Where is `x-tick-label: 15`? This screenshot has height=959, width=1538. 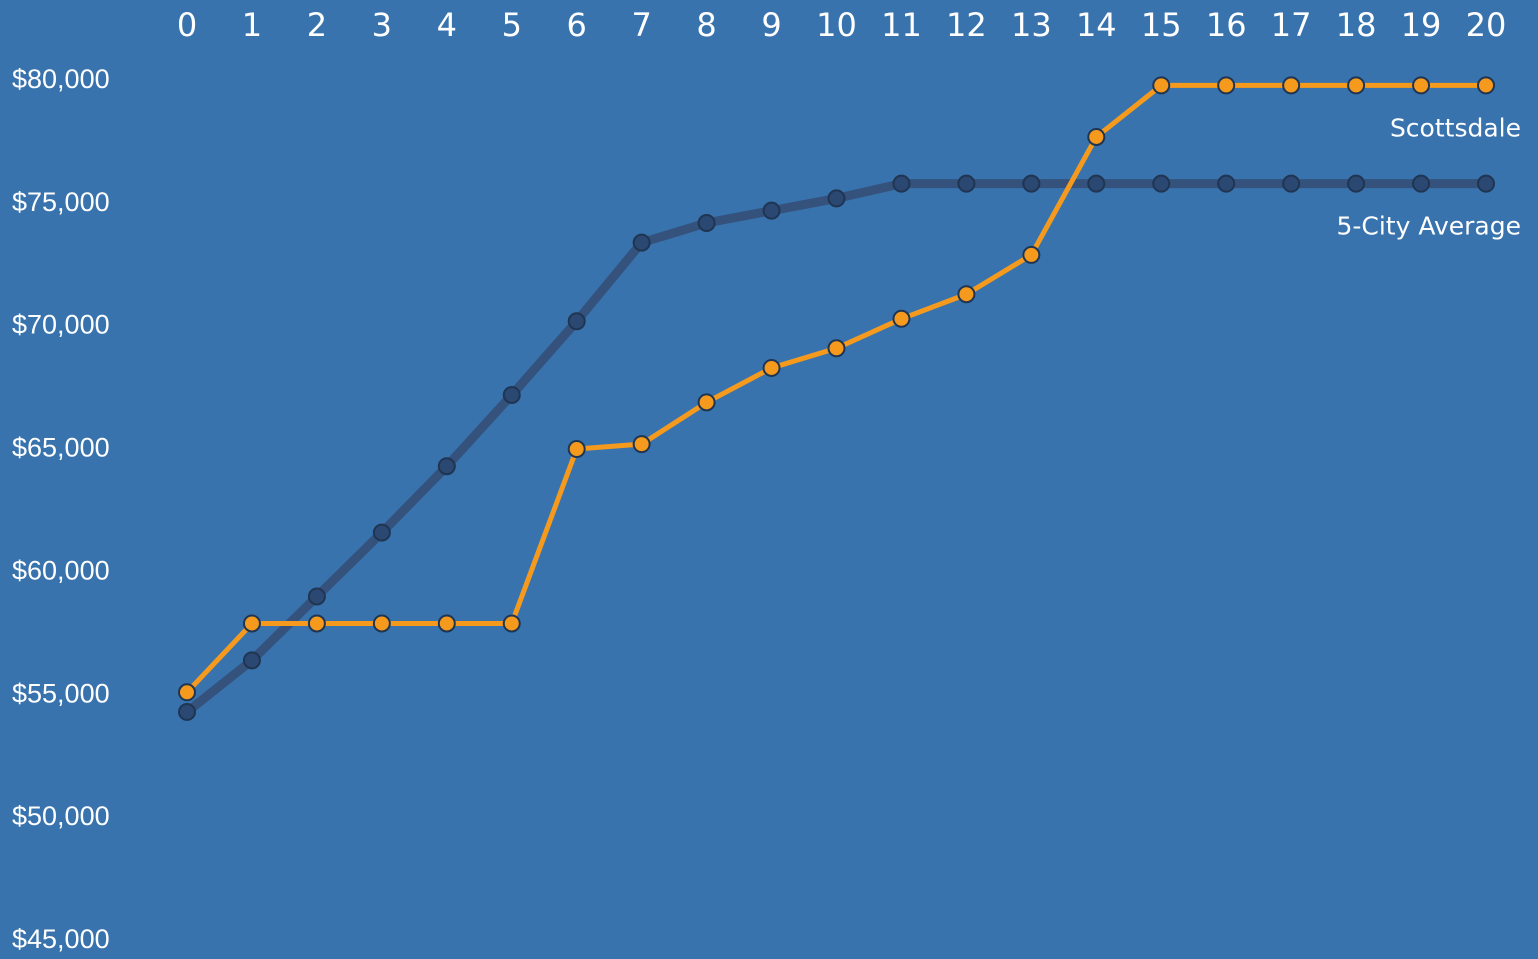 x-tick-label: 15 is located at coordinates (1161, 25).